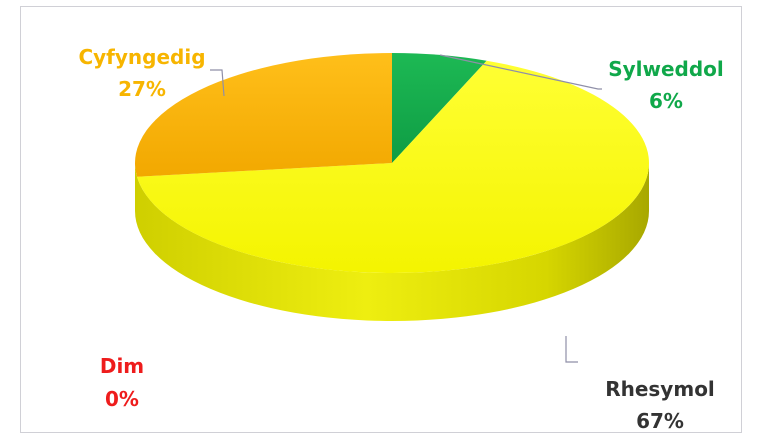 This screenshot has height=445, width=760. I want to click on leader-rhesymol, so click(571, 349).